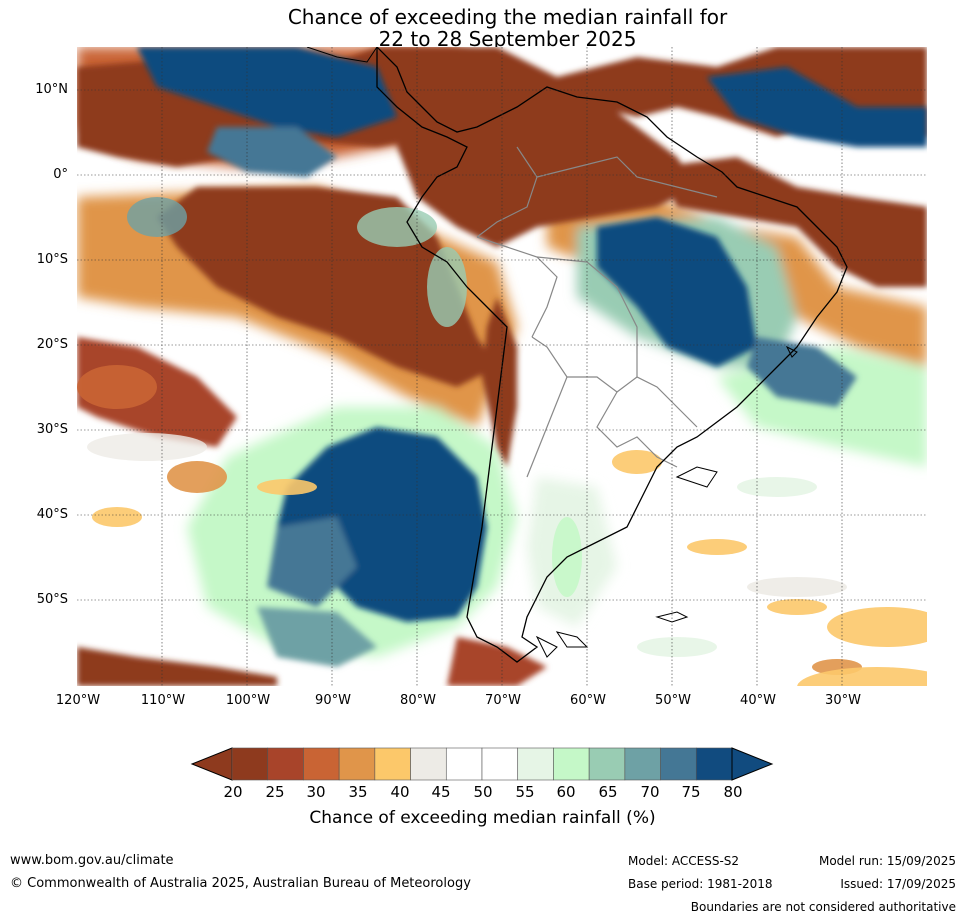  What do you see at coordinates (608, 792) in the screenshot?
I see `colorbar-tick-label: 65` at bounding box center [608, 792].